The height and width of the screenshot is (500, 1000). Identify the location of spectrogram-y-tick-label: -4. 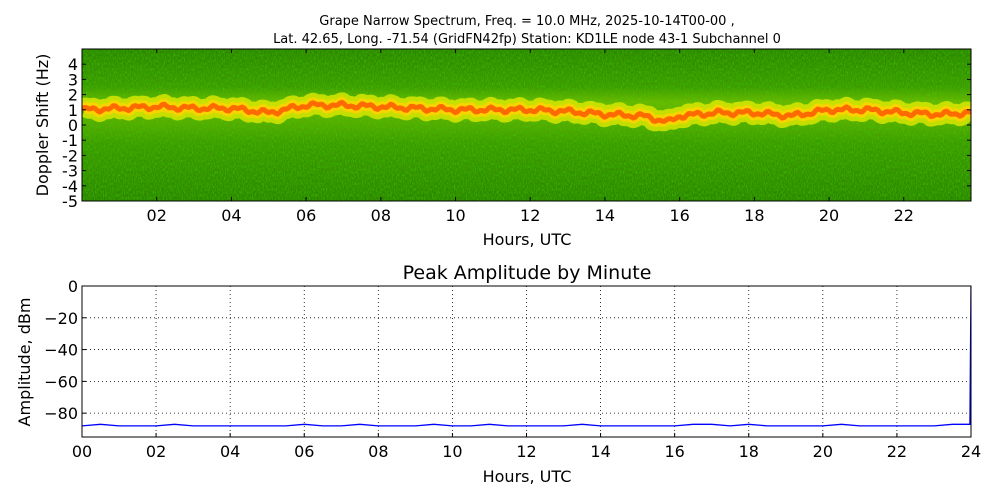
(70, 186).